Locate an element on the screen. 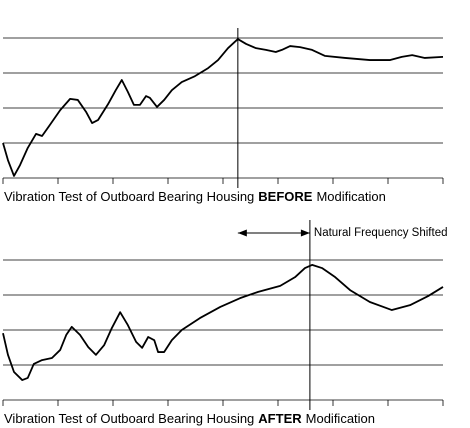 The image size is (470, 428). caption-part: AFTER is located at coordinates (280, 418).